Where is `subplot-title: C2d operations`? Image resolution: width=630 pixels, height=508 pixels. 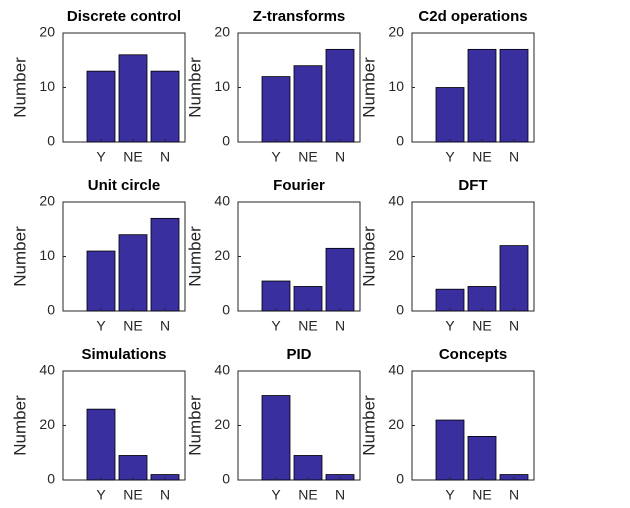 subplot-title: C2d operations is located at coordinates (472, 16).